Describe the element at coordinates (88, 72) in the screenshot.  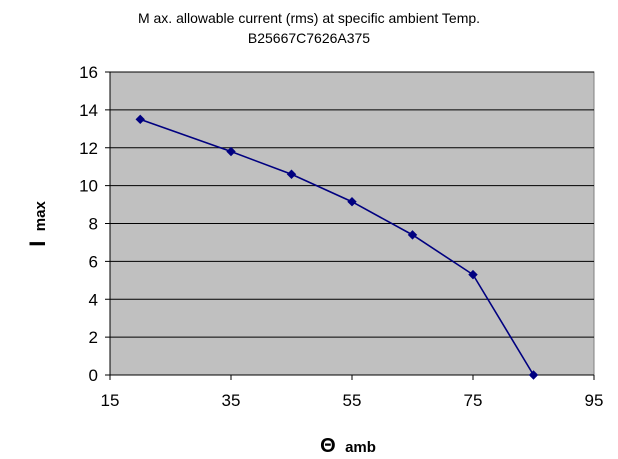
I see `y-tick-label-16: 16` at that location.